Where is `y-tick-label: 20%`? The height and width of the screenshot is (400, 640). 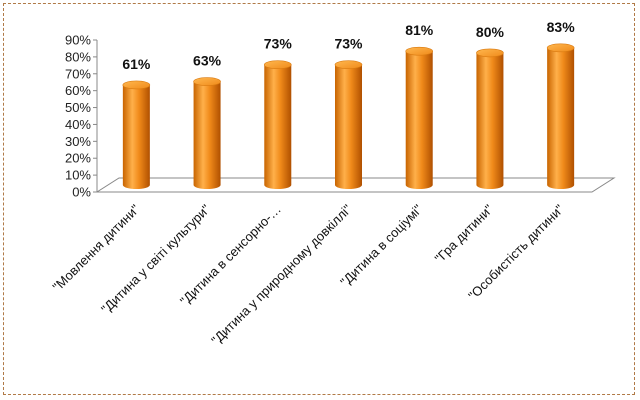 y-tick-label: 20% is located at coordinates (78, 158).